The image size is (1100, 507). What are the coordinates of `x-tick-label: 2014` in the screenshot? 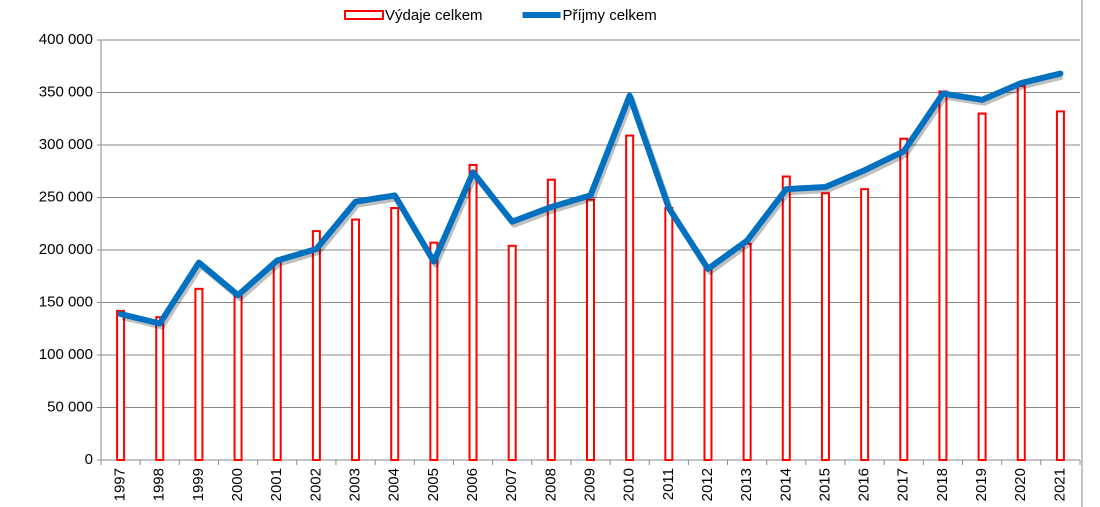 It's located at (785, 484).